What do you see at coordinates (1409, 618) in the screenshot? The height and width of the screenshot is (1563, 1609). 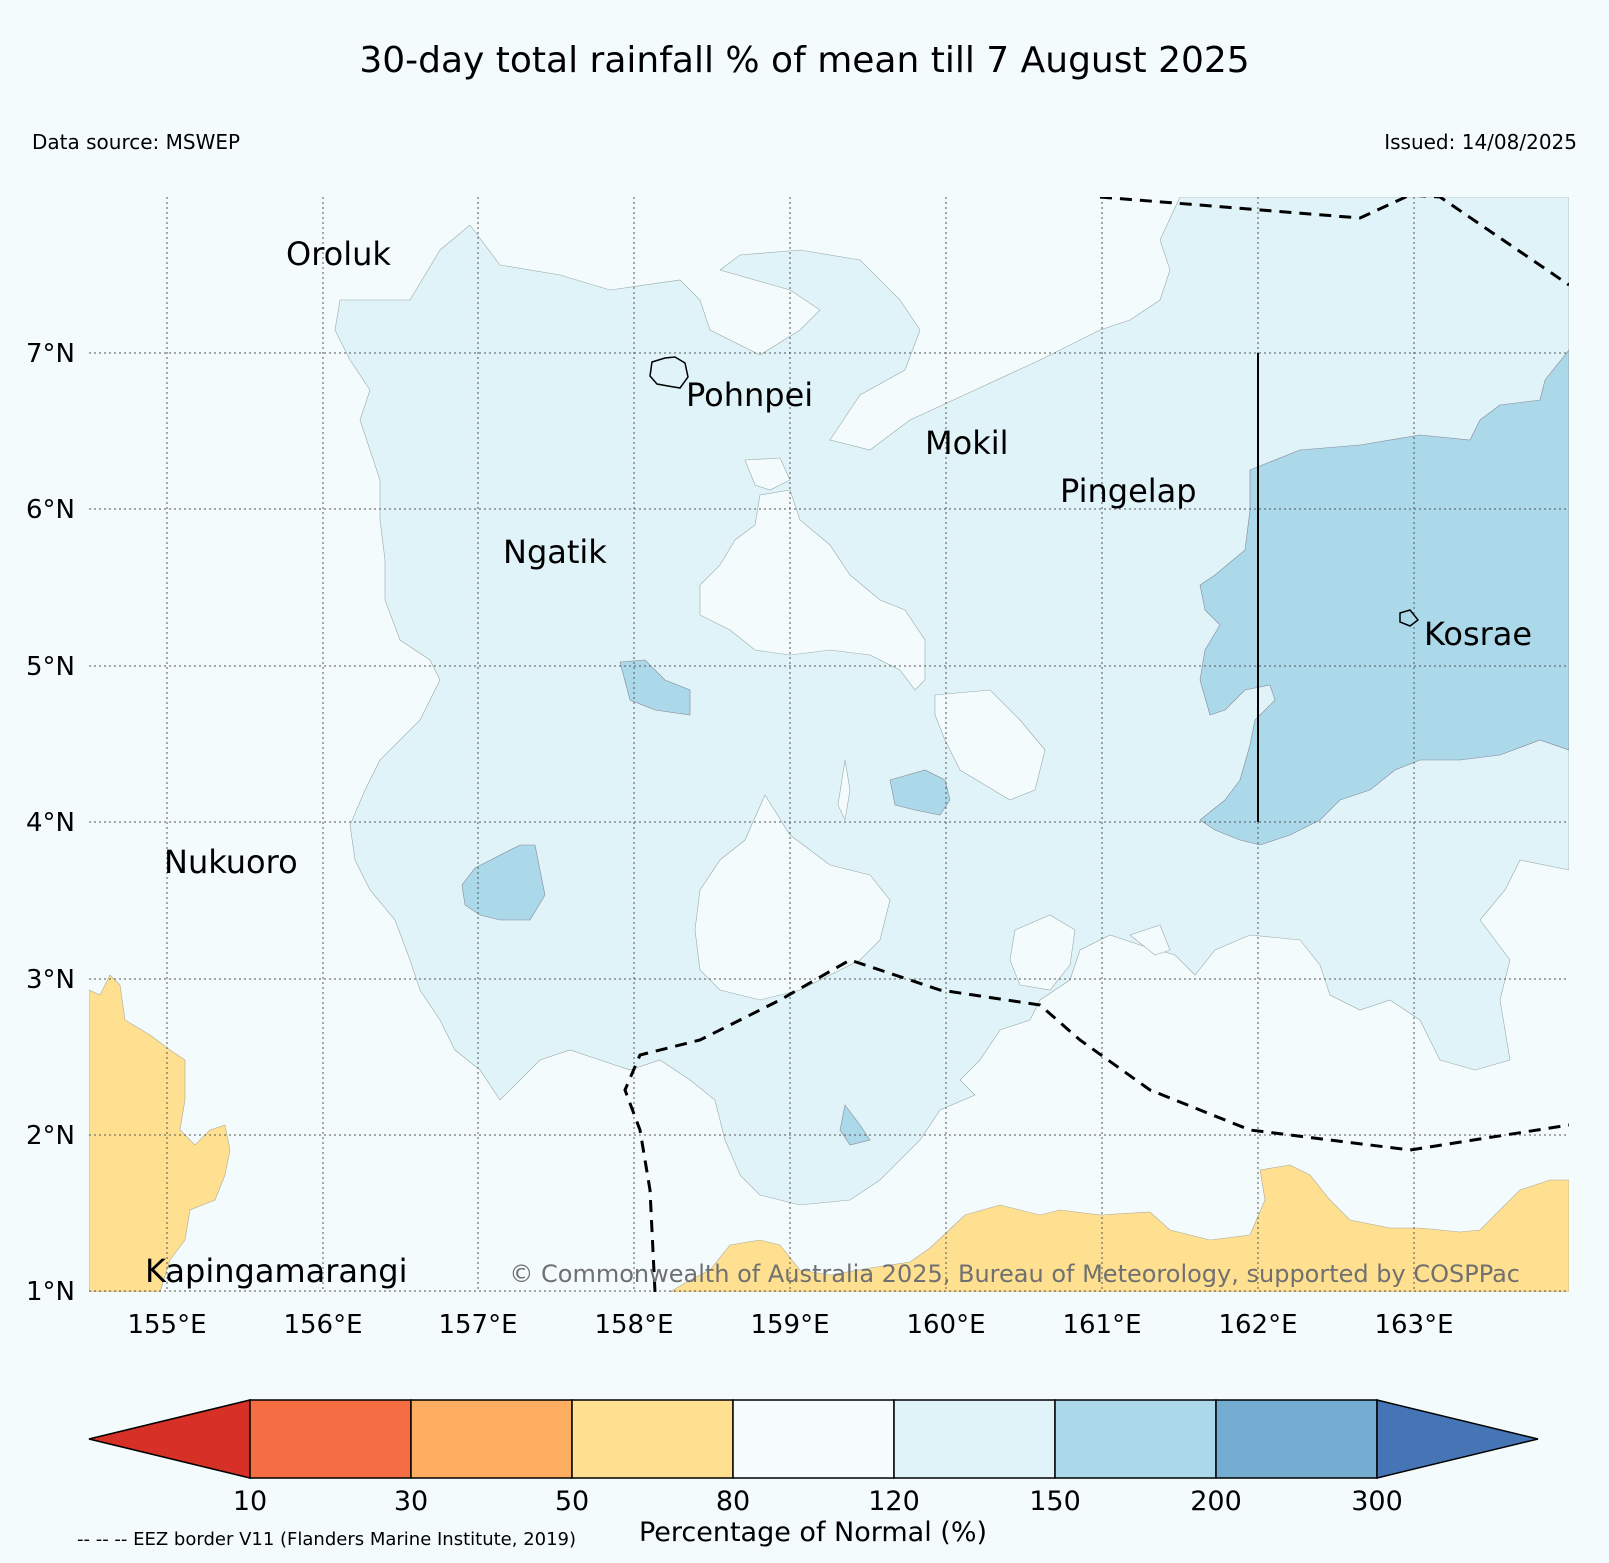 I see `kosrae-island` at bounding box center [1409, 618].